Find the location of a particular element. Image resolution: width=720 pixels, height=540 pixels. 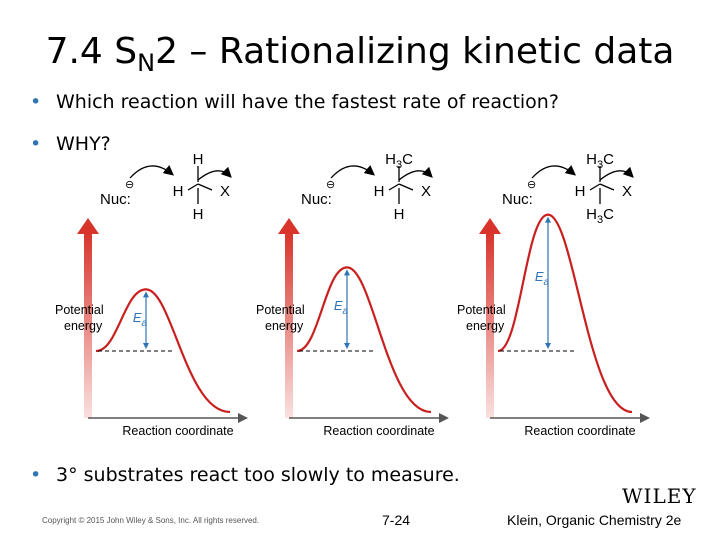

page-number: 7-24 is located at coordinates (396, 520).